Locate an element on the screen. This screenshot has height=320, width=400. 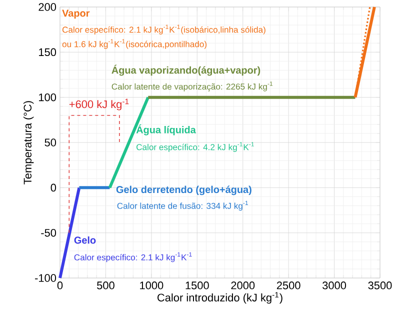
y-tick-label: 100 is located at coordinates (47, 97).